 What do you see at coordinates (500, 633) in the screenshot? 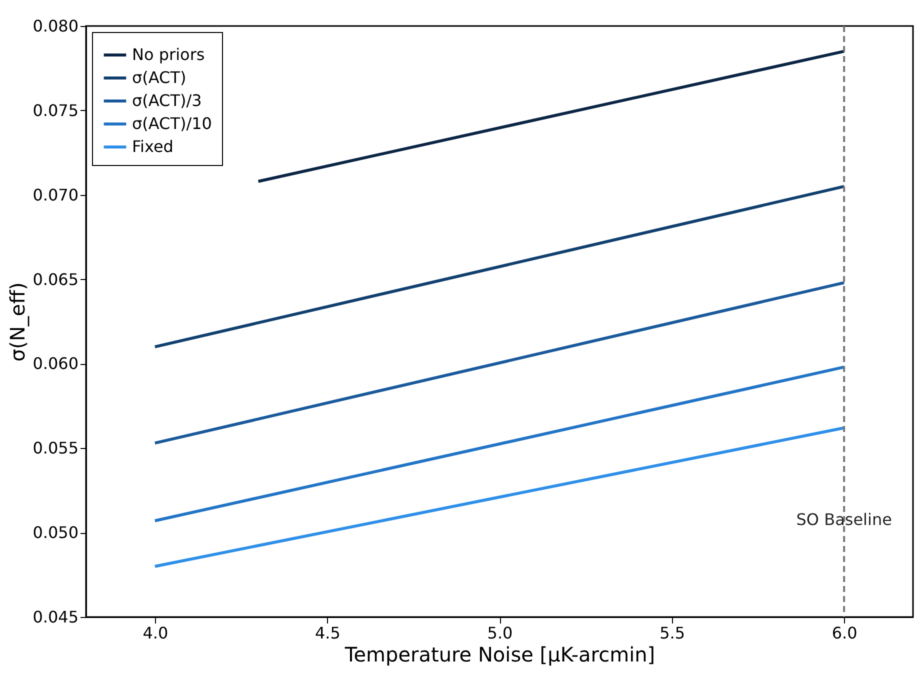
I see `x-tick-label: 5.0` at bounding box center [500, 633].